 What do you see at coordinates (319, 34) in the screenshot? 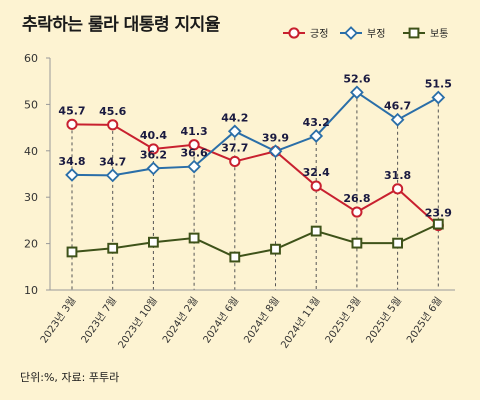
I see `legend-label-긍정: 긍정` at bounding box center [319, 34].